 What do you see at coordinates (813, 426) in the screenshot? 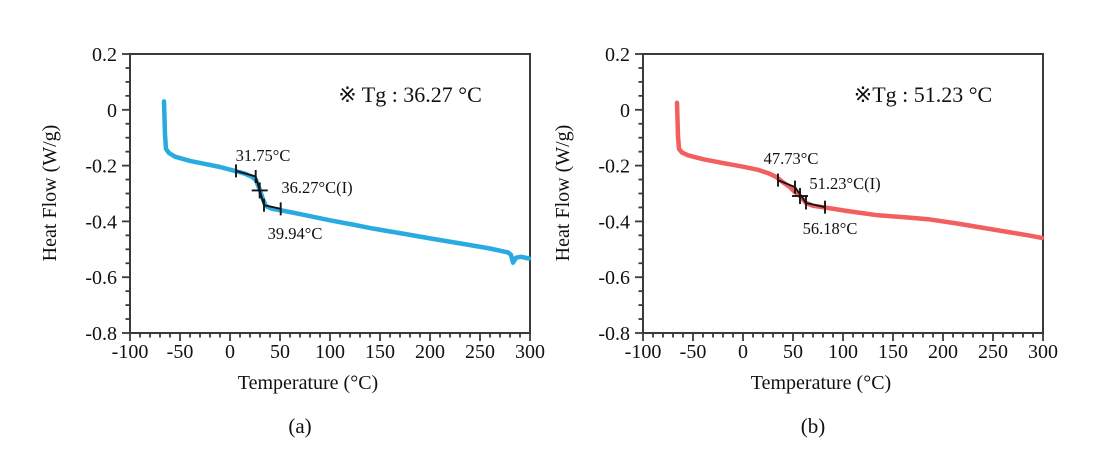
I see `caption-b: (b)` at bounding box center [813, 426].